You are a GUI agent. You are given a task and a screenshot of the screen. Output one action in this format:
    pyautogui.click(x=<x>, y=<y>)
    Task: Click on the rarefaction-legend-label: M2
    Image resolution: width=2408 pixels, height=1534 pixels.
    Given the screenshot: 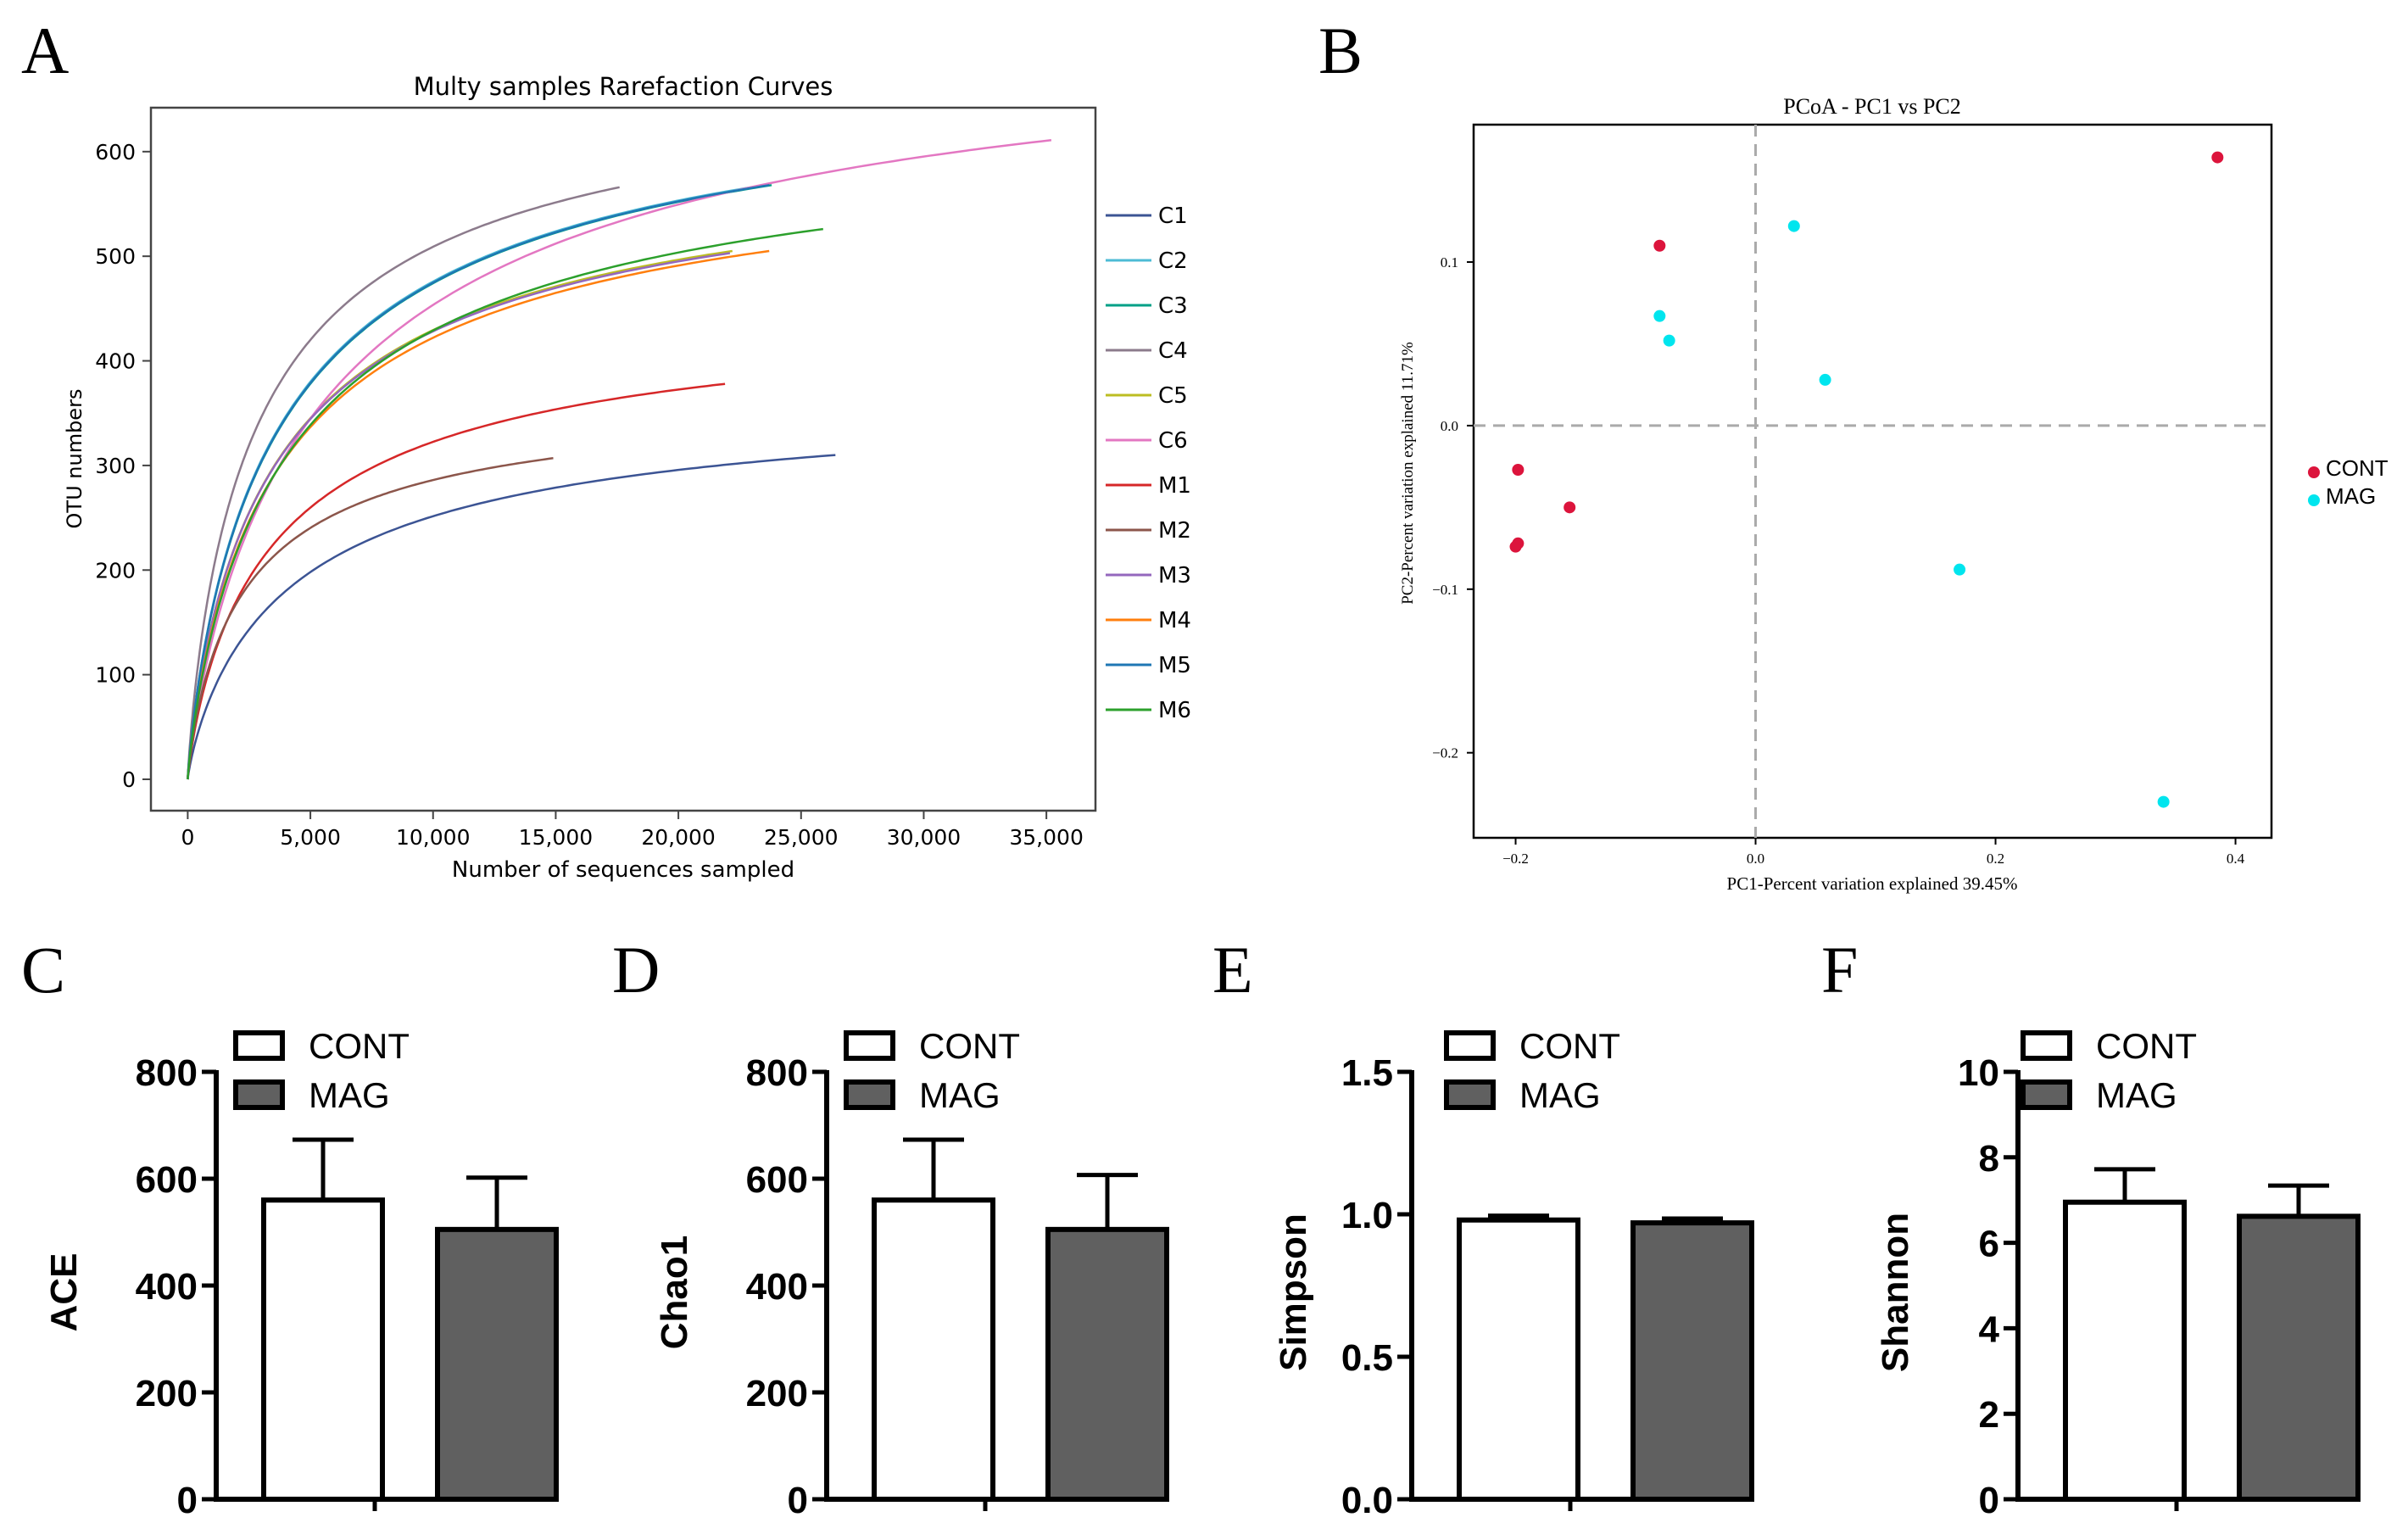 What is the action you would take?
    pyautogui.click(x=1174, y=531)
    